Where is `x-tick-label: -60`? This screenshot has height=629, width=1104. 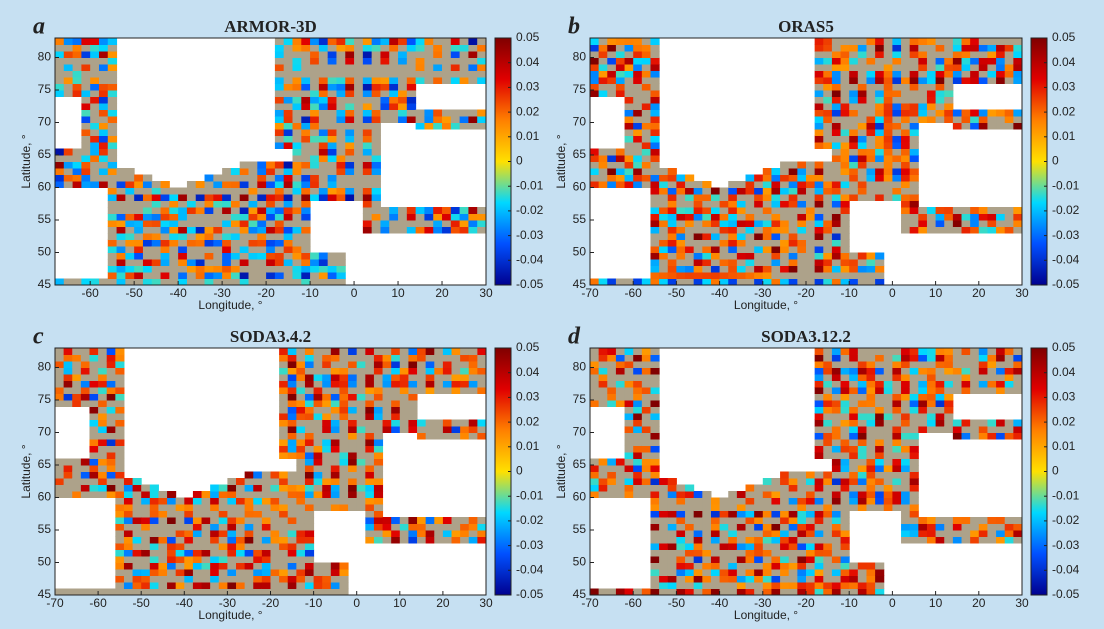 x-tick-label: -60 is located at coordinates (98, 603).